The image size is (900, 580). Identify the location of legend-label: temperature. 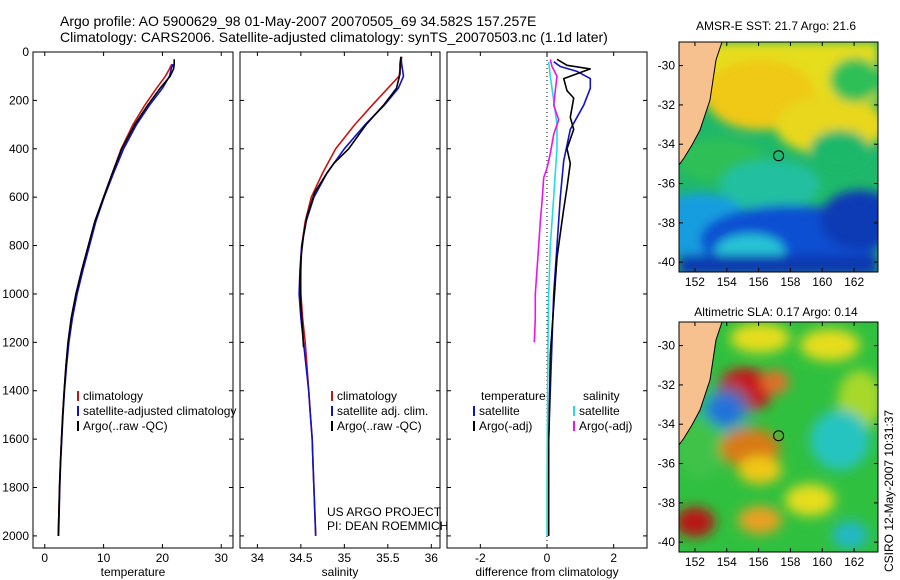
(513, 396).